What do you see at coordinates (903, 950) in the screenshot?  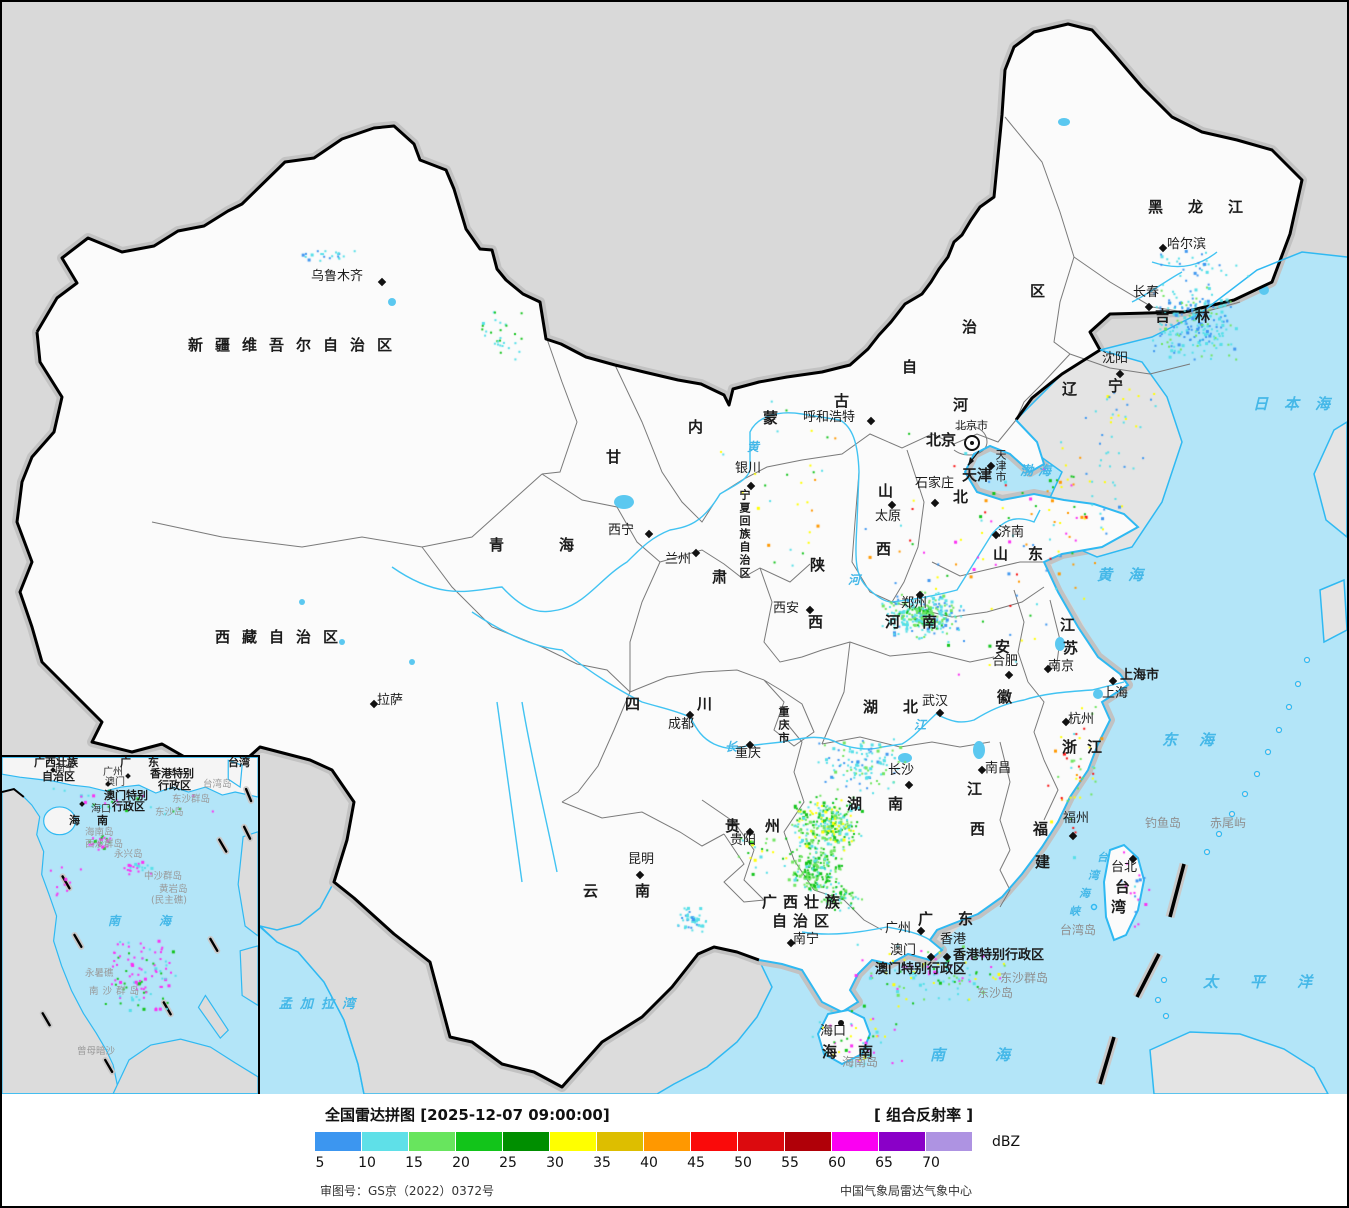 I see `map-label: 澳门` at bounding box center [903, 950].